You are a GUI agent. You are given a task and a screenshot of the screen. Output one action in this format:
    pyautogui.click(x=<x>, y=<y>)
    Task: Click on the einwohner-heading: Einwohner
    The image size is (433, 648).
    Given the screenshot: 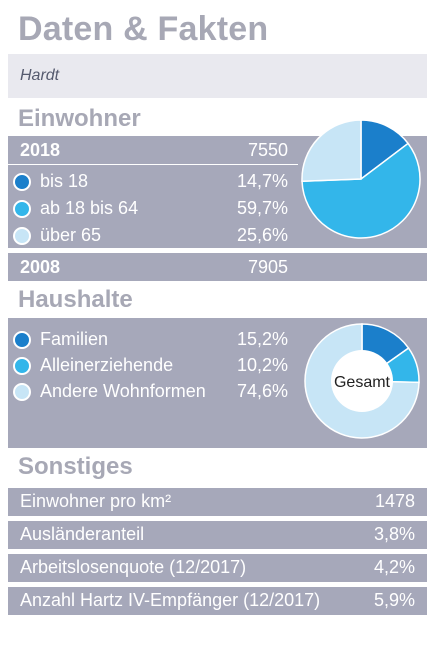 What is the action you would take?
    pyautogui.click(x=79, y=118)
    